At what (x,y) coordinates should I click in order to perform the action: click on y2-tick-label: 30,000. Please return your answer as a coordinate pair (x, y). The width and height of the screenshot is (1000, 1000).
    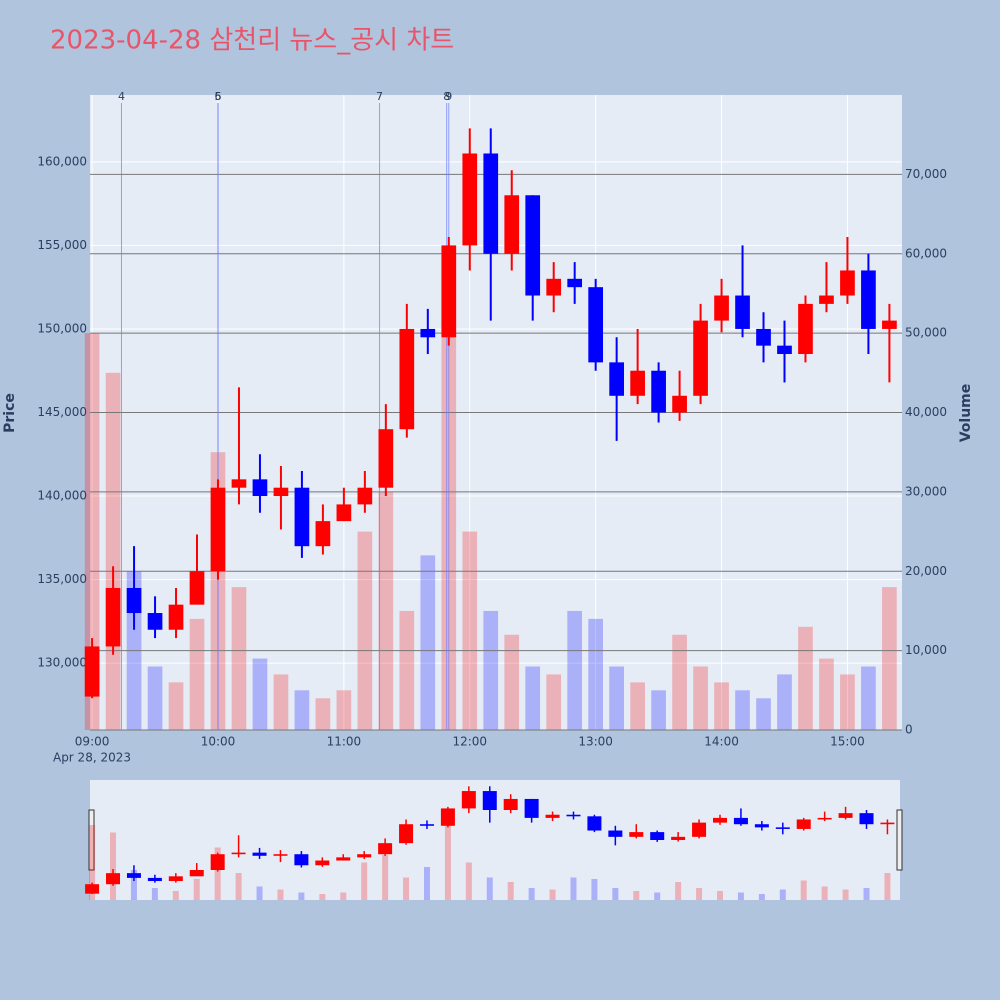
    Looking at the image, I should click on (926, 491).